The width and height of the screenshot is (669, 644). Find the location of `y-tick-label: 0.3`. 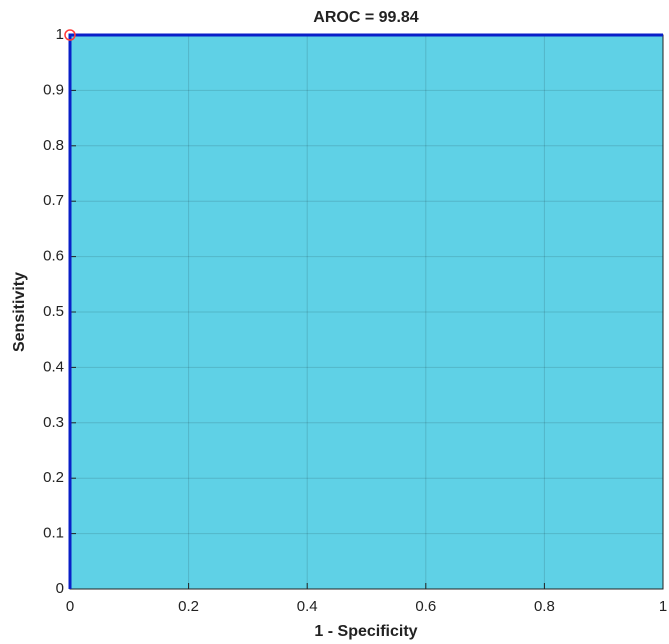

y-tick-label: 0.3 is located at coordinates (53, 422).